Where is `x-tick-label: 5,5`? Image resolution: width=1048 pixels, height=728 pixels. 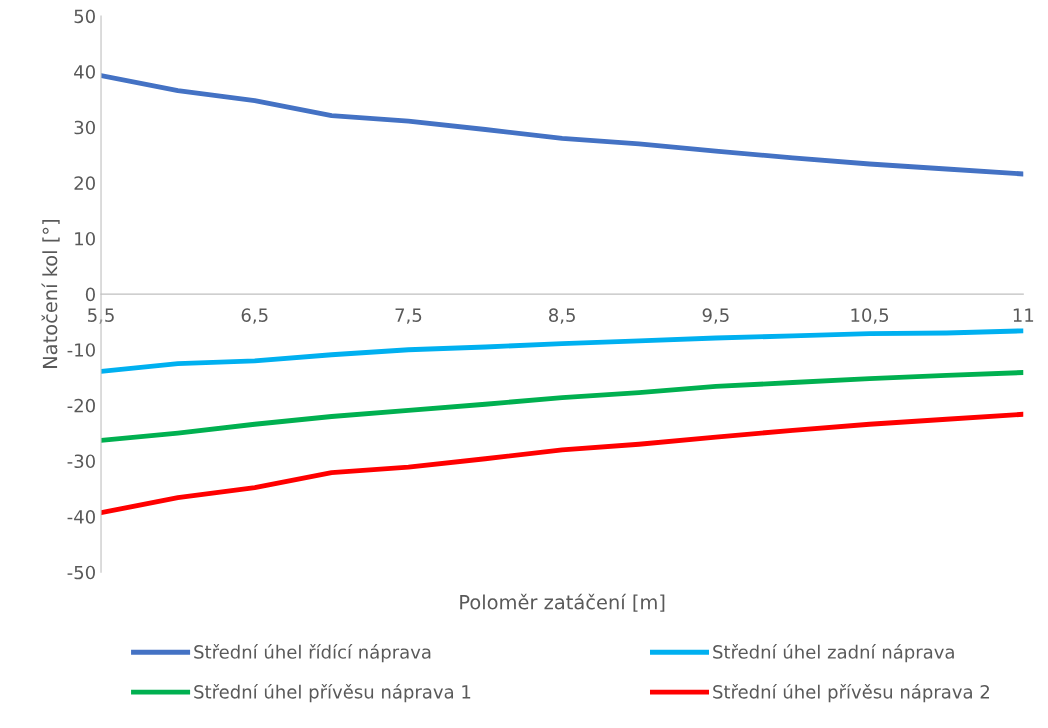
x-tick-label: 5,5 is located at coordinates (101, 316).